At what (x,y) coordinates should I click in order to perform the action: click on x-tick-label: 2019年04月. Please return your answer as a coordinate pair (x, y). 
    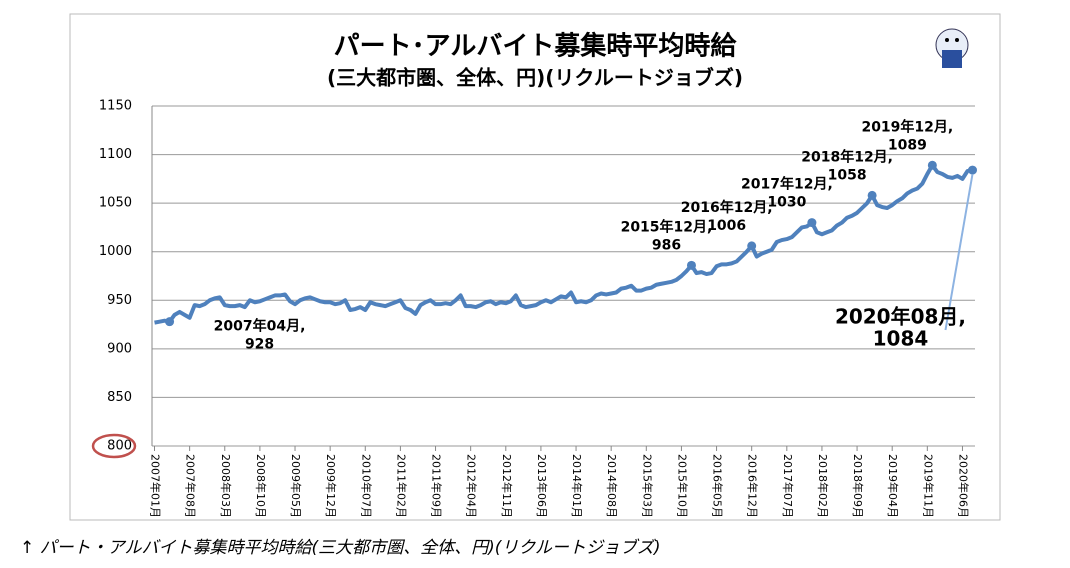
    Looking at the image, I should click on (893, 486).